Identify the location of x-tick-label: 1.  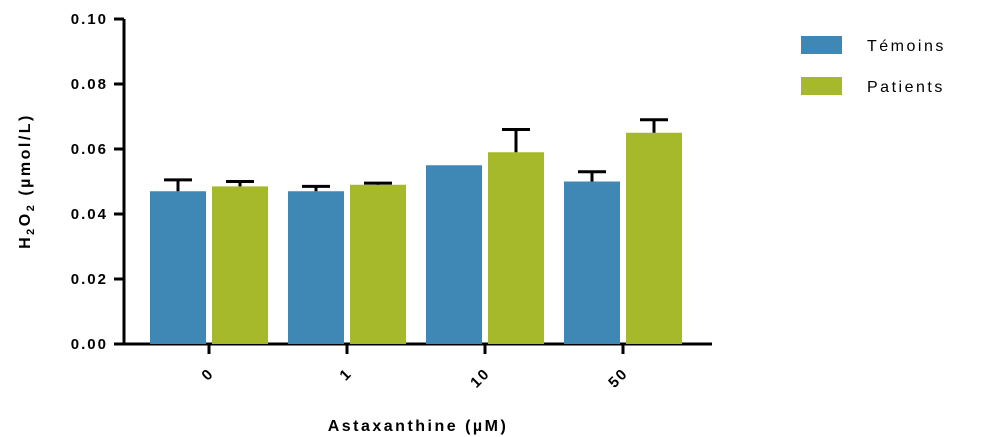
(345, 374).